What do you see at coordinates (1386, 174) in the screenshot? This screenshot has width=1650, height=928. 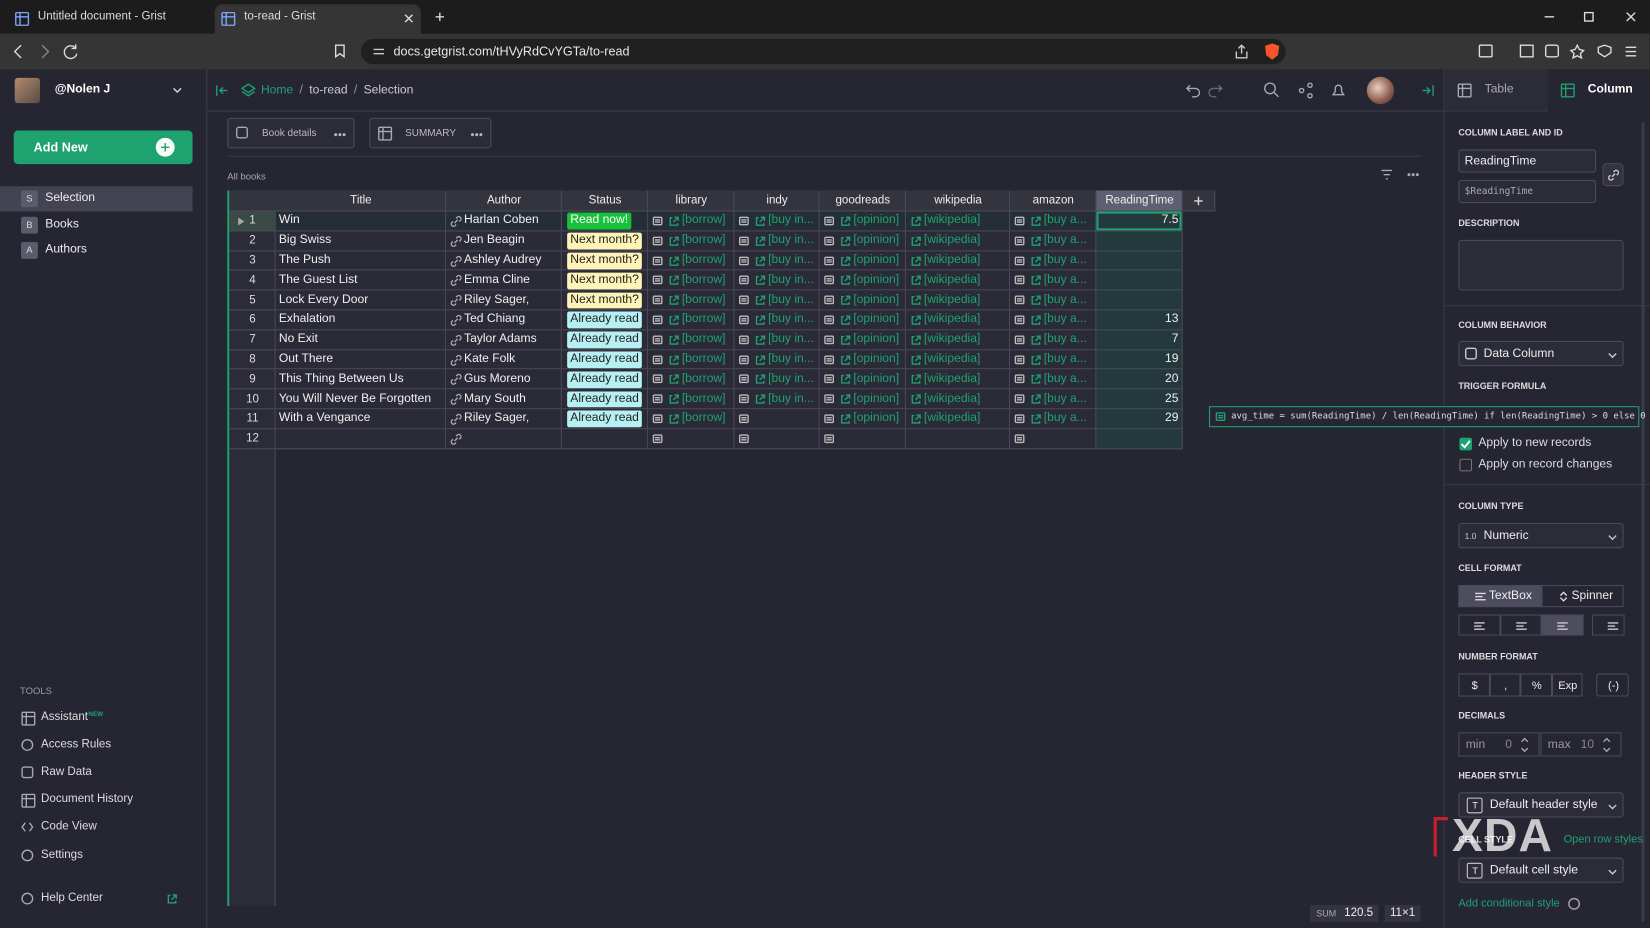 I see `section-sort-filter` at bounding box center [1386, 174].